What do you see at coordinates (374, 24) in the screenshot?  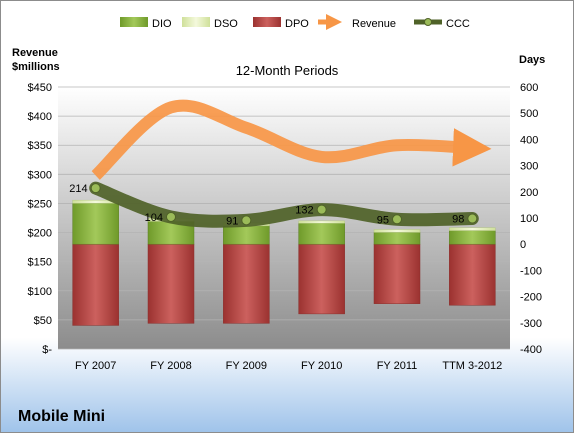 I see `legend-label-revenue: Revenue` at bounding box center [374, 24].